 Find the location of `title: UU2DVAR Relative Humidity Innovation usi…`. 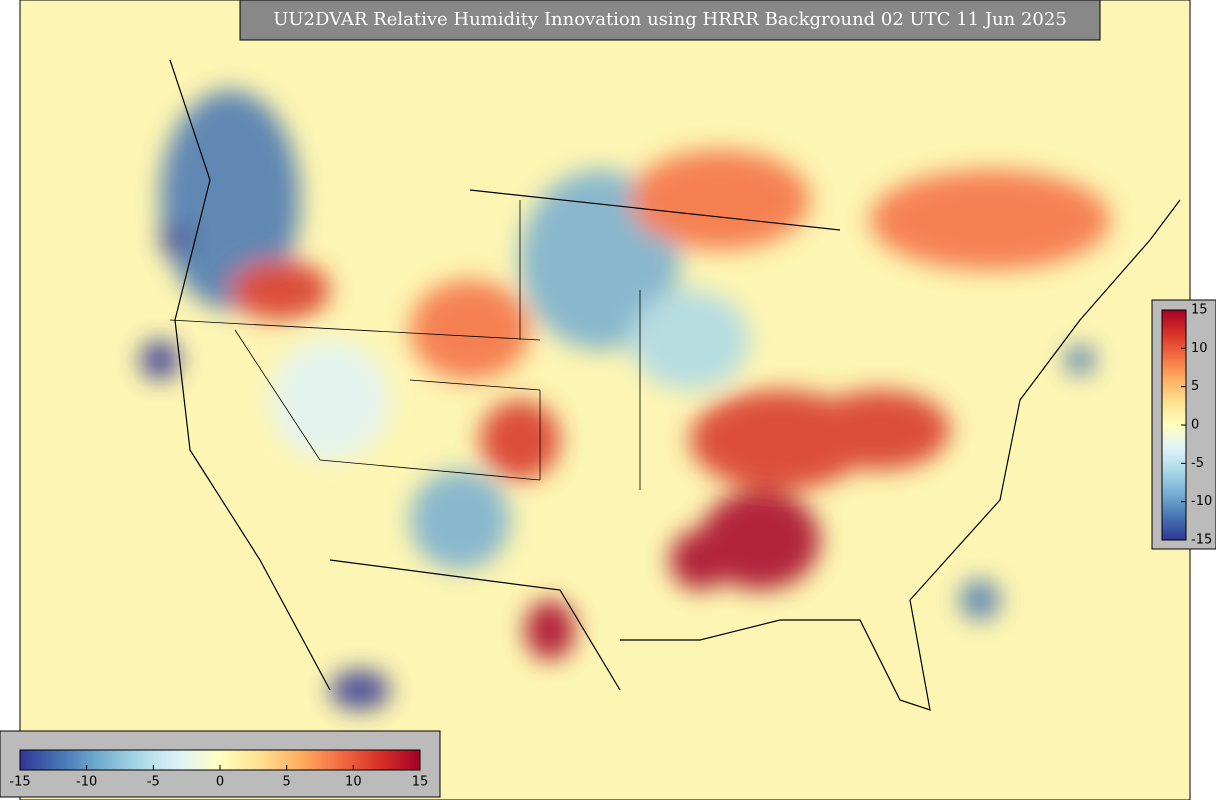

title: UU2DVAR Relative Humidity Innovation usi… is located at coordinates (670, 19).